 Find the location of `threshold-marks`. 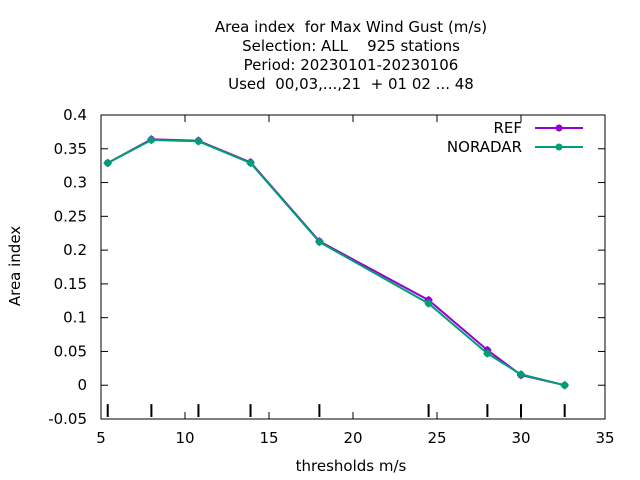

threshold-marks is located at coordinates (336, 410).